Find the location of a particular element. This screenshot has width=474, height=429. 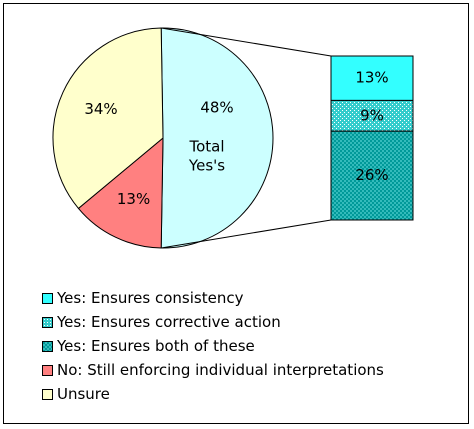

legend-item-yes-ensures-corrective-action: Yes: Ensures corrective action is located at coordinates (213, 322).